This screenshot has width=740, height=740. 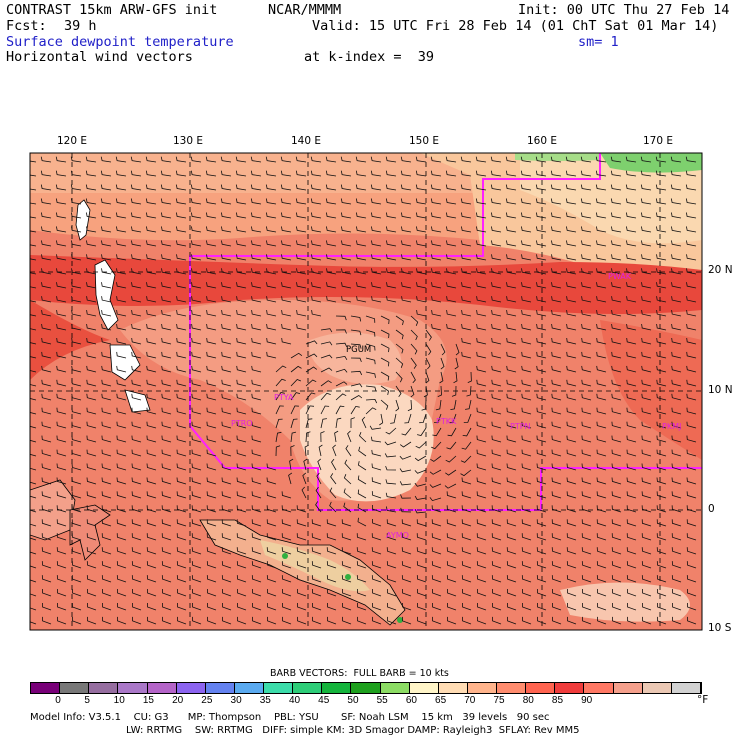 What do you see at coordinates (242, 423) in the screenshot?
I see `station-ptro: PTRO` at bounding box center [242, 423].